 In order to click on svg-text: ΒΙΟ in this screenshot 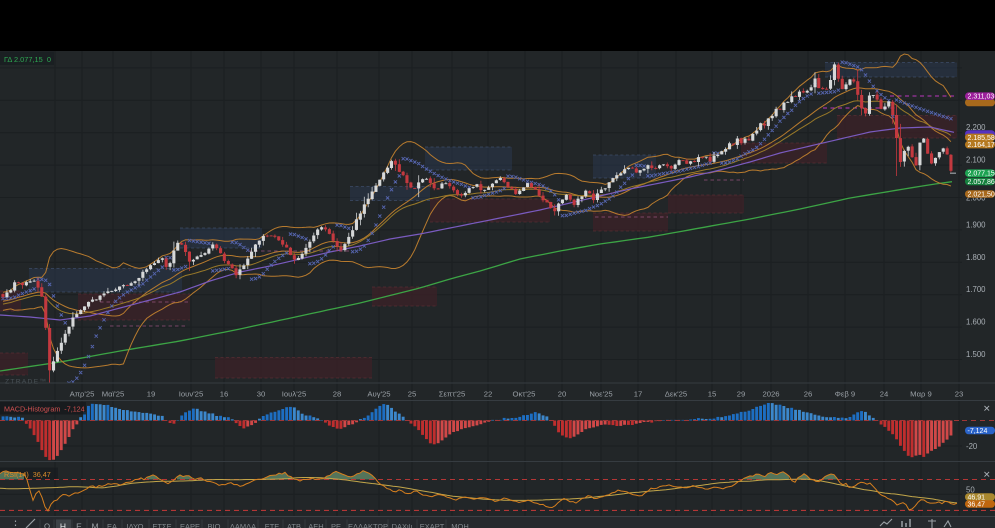, I will do `click(214, 525)`.